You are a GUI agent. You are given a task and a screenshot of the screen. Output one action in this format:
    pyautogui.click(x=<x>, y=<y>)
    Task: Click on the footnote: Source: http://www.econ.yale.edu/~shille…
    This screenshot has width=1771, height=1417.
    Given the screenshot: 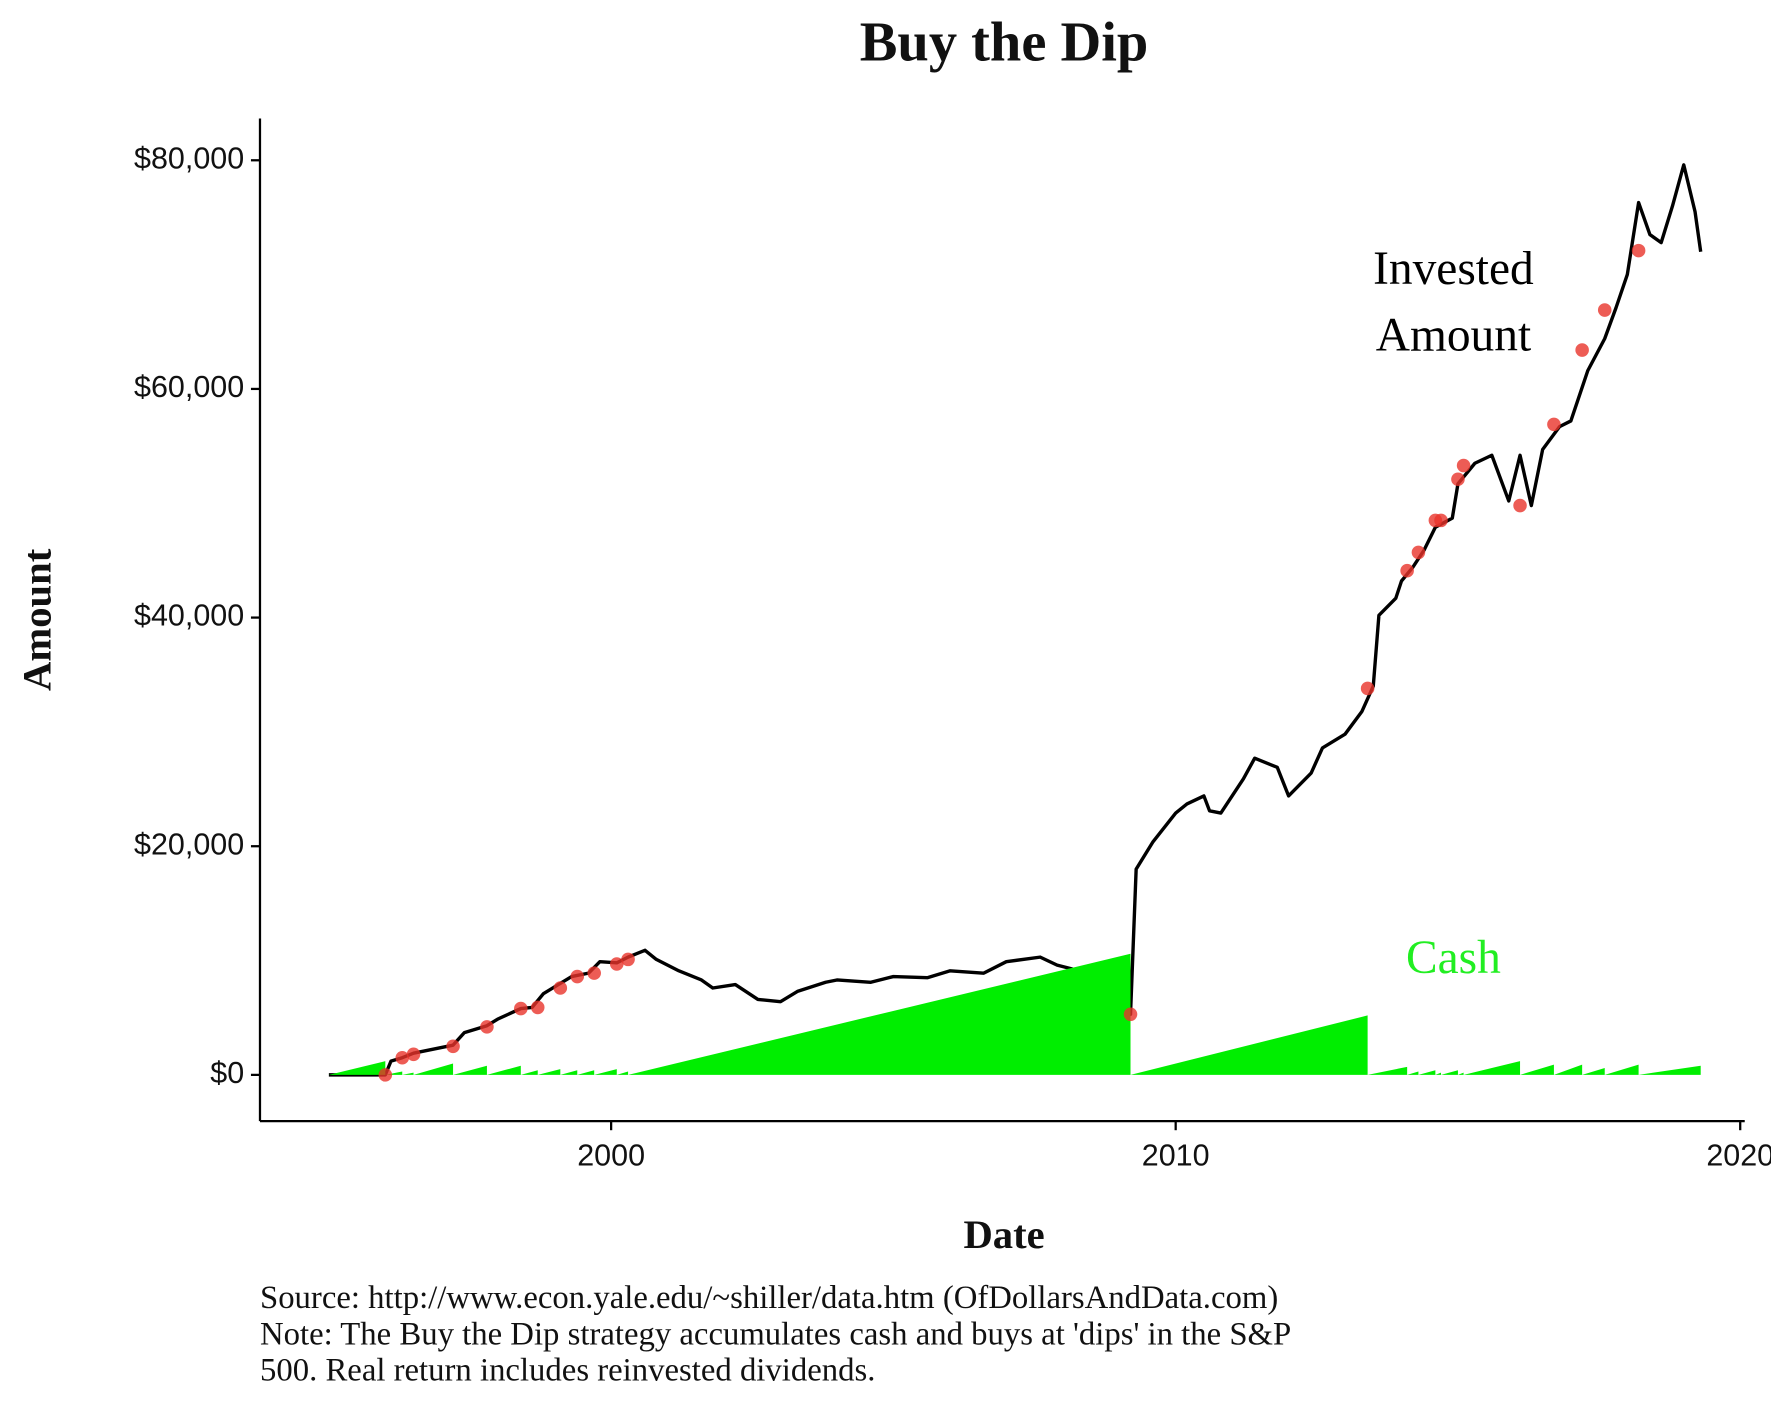 What is the action you would take?
    pyautogui.click(x=769, y=1298)
    